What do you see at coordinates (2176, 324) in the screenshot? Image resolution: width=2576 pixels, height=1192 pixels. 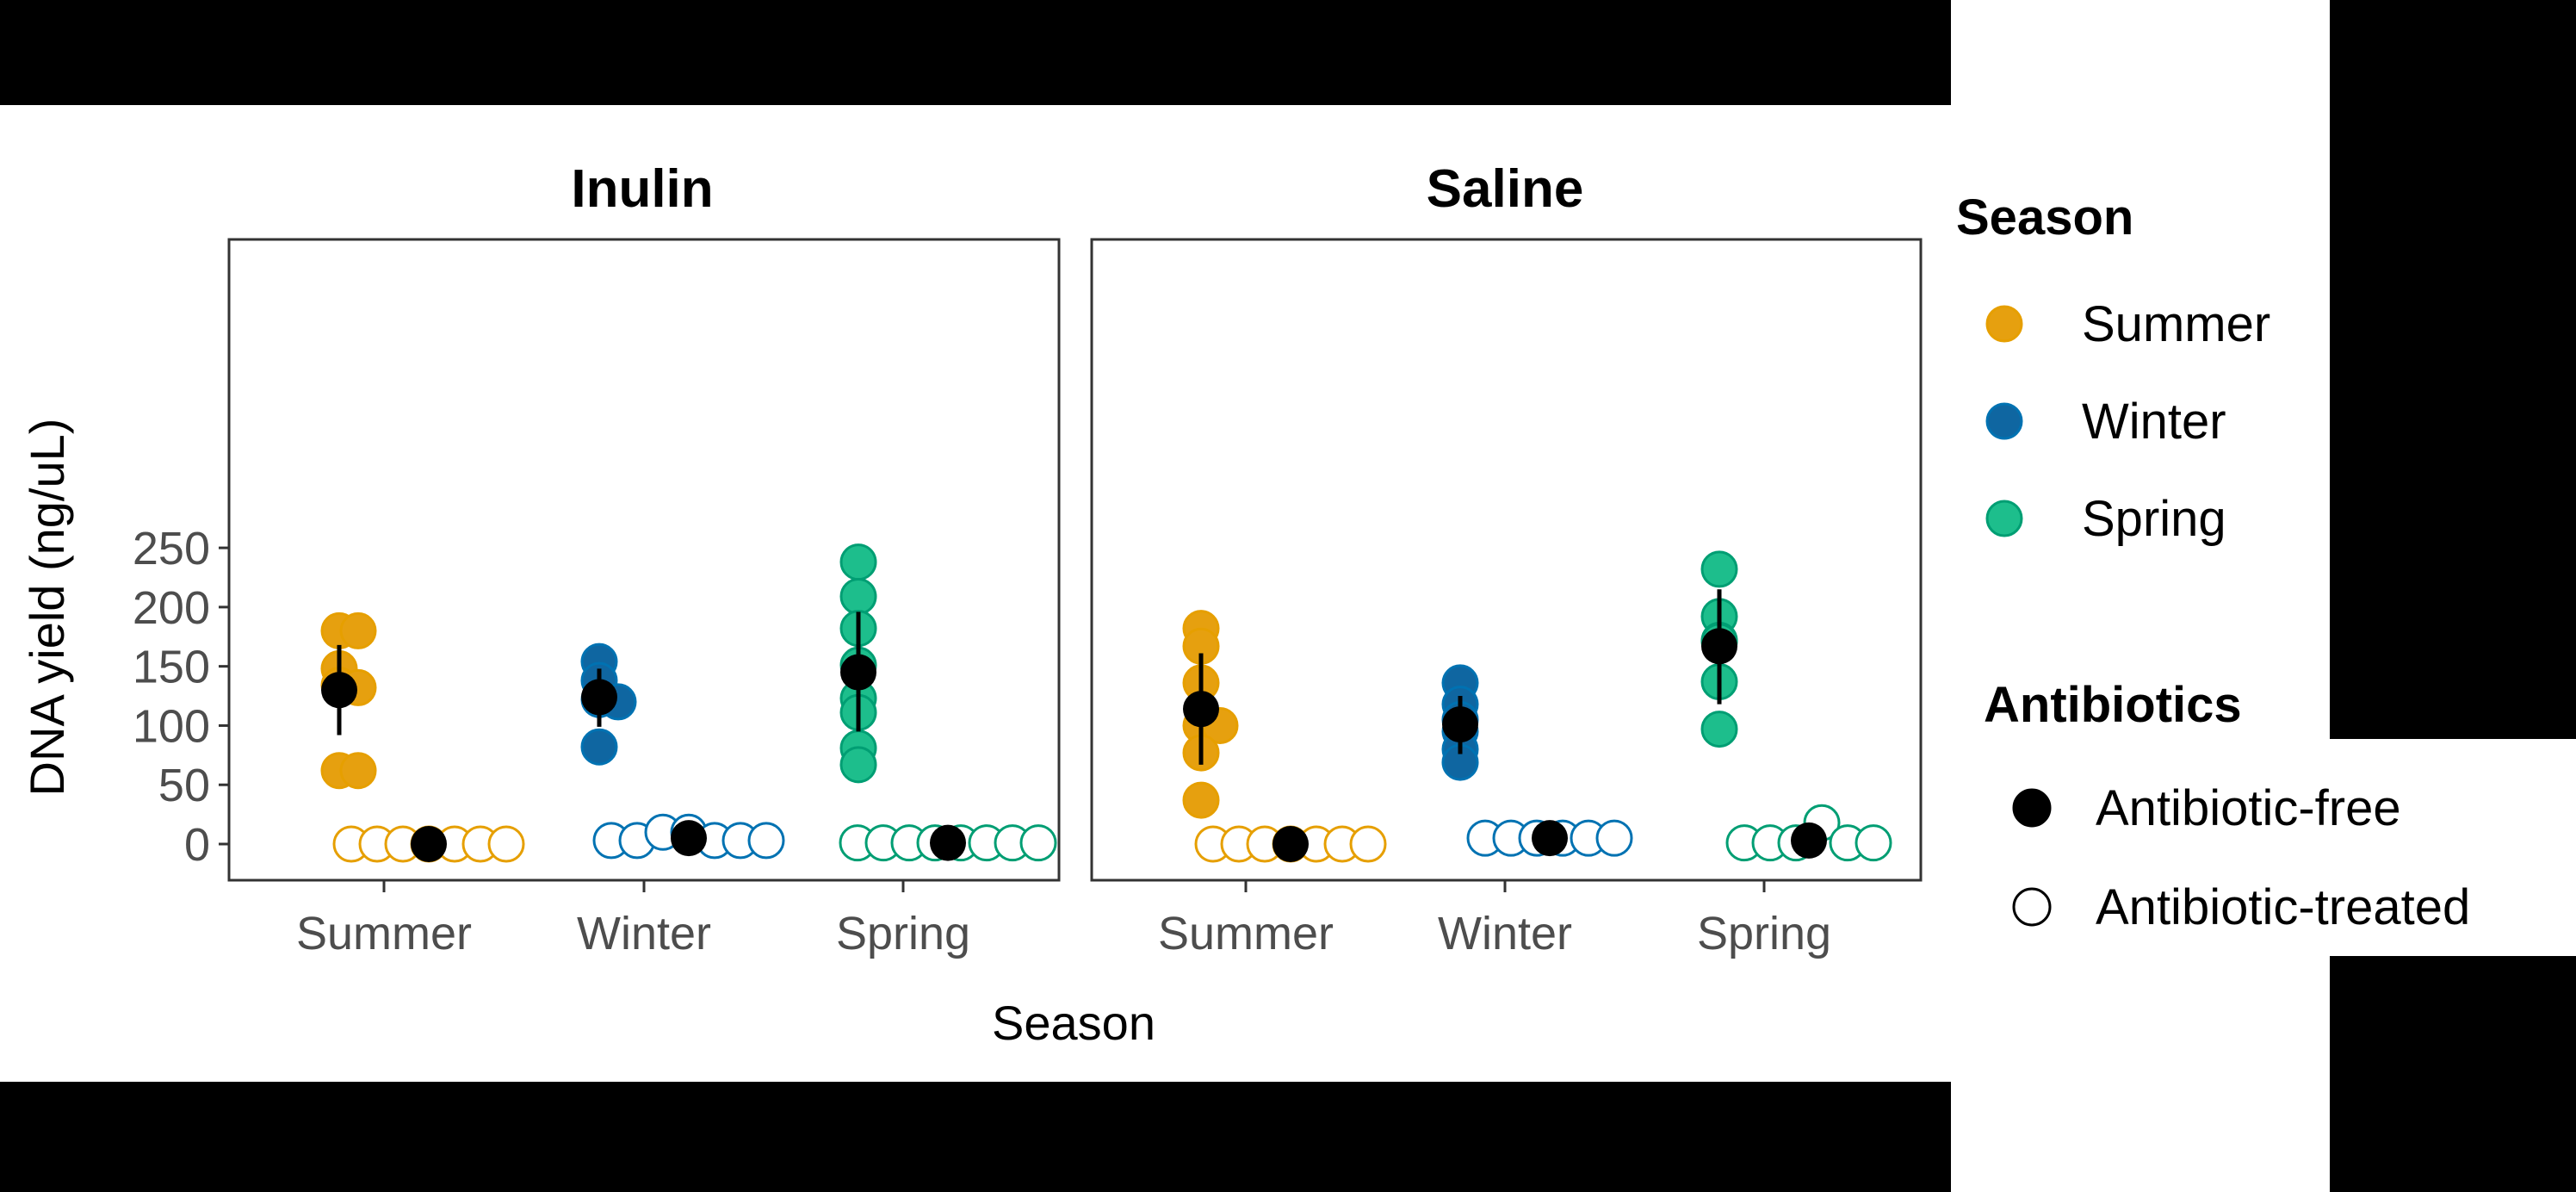 I see `legend-label-summer: Summer` at bounding box center [2176, 324].